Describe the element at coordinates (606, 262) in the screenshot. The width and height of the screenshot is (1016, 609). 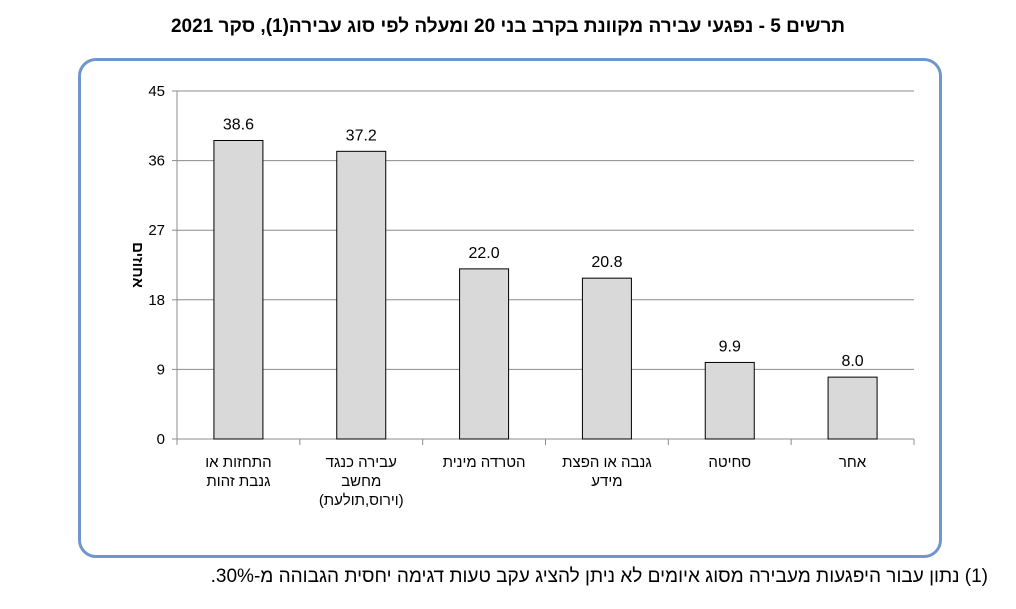
I see `data-label: 20.8` at that location.